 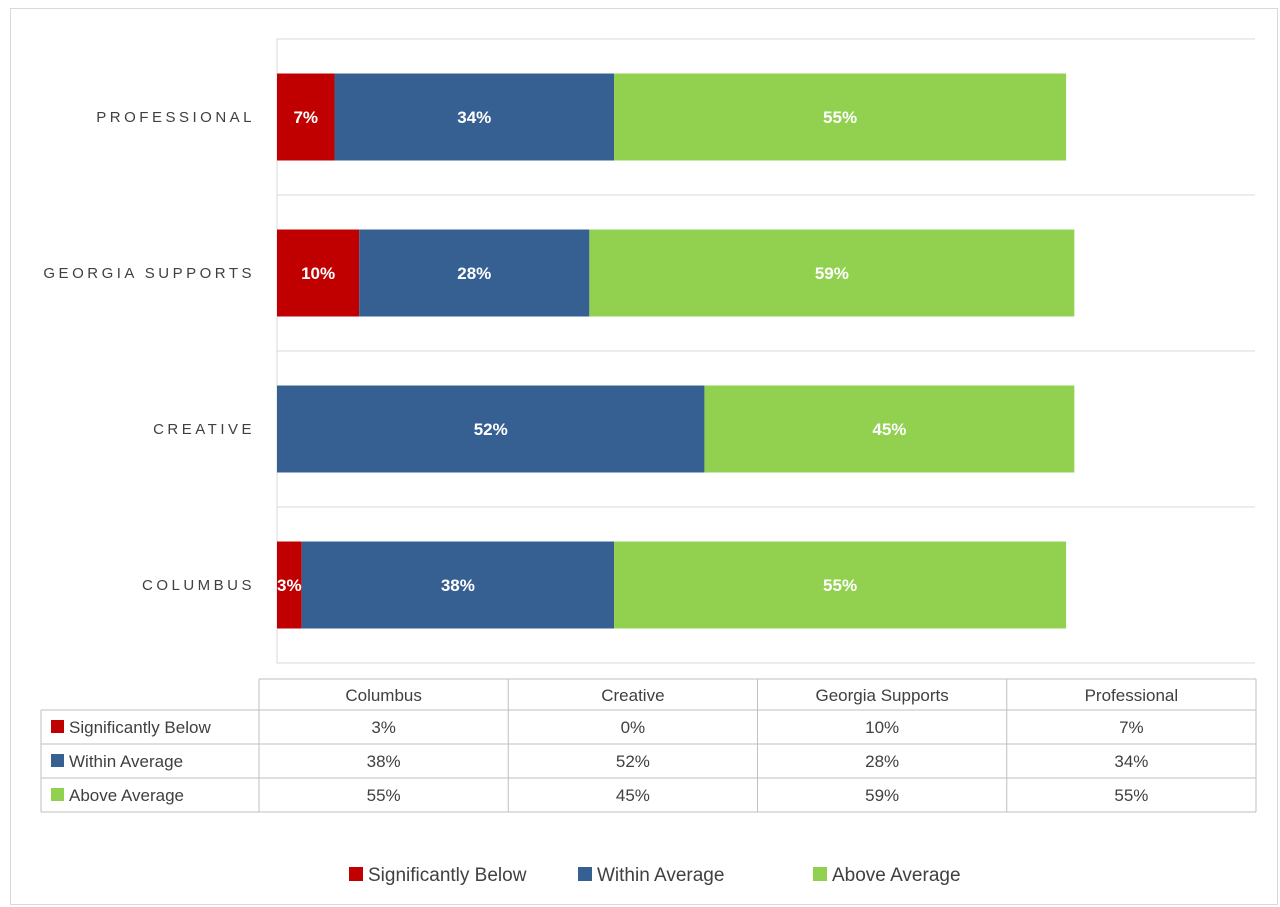 What do you see at coordinates (632, 695) in the screenshot?
I see `table-column-header: Creative` at bounding box center [632, 695].